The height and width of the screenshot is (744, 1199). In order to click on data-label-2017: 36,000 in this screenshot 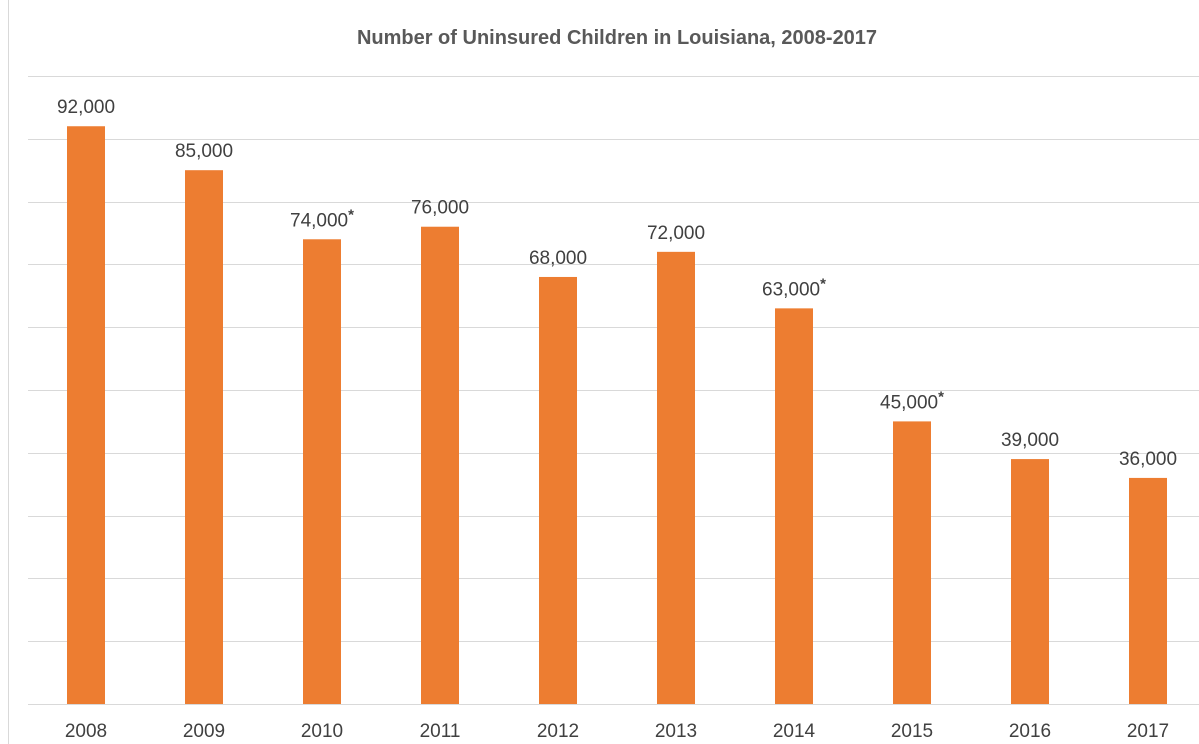, I will do `click(1148, 459)`.